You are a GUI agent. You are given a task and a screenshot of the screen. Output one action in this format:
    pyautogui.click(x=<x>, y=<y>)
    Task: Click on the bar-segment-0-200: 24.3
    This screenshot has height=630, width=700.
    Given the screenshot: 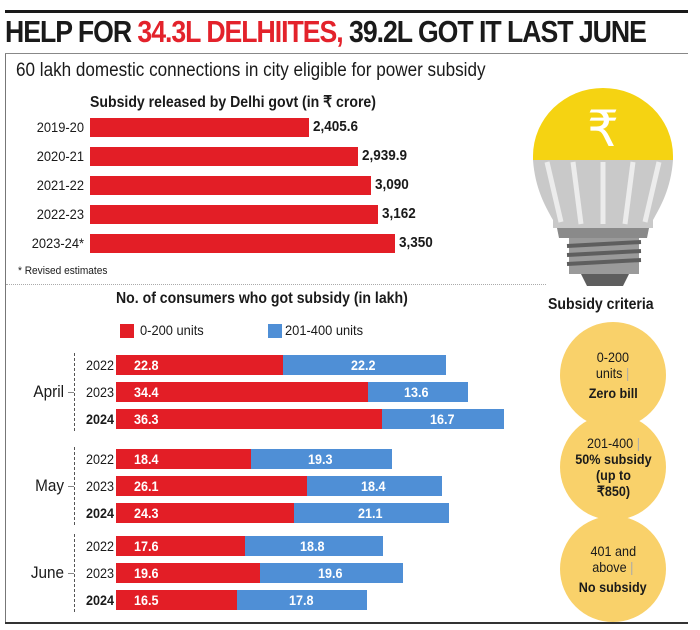 What is the action you would take?
    pyautogui.click(x=205, y=513)
    